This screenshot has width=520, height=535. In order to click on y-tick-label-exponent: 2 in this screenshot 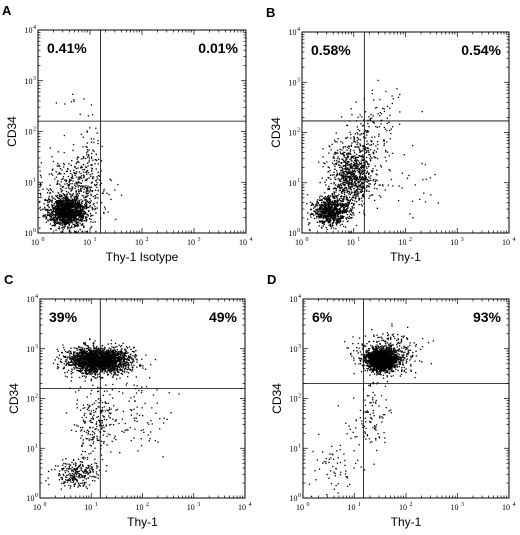, I will do `click(34, 130)`.